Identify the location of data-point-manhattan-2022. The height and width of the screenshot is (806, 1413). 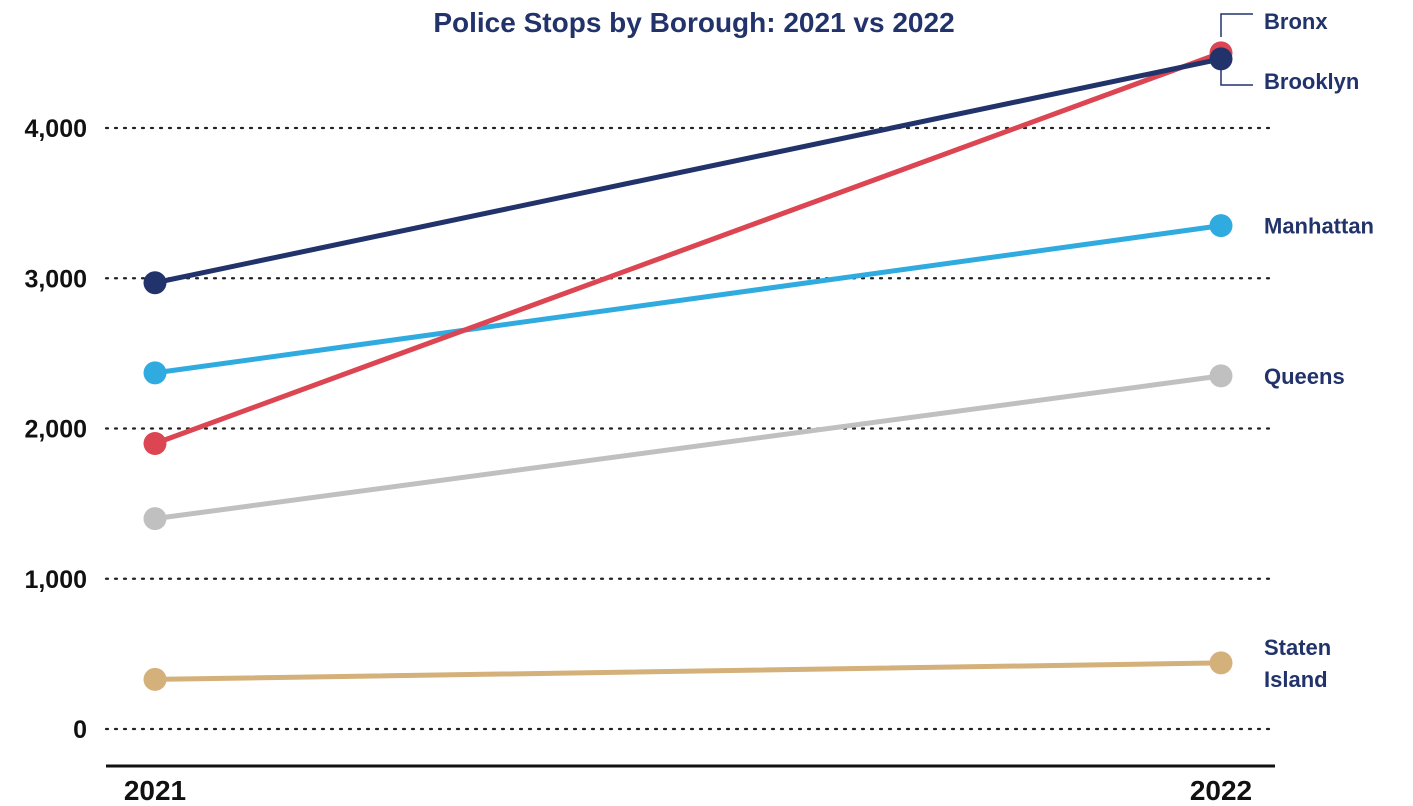
(1221, 226).